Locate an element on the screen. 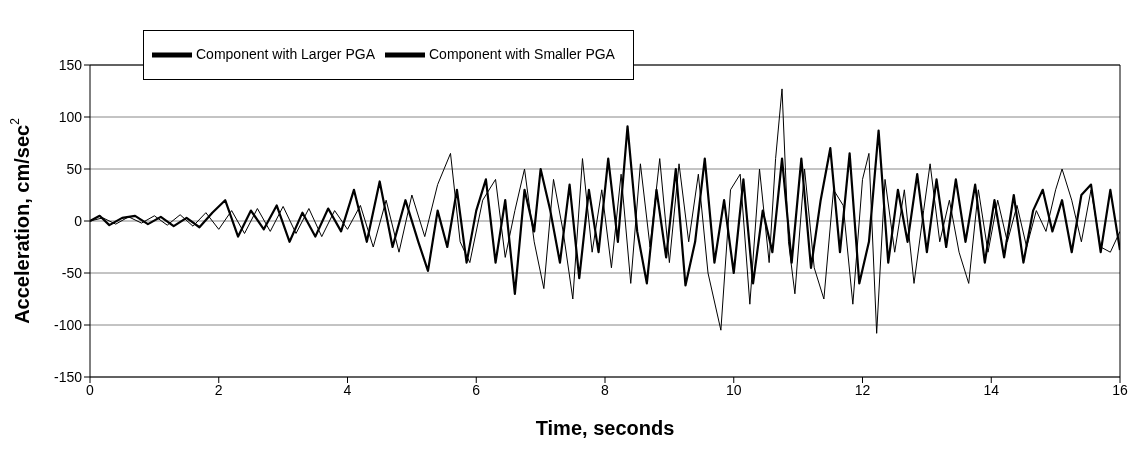 This screenshot has height=457, width=1139. legend-label: Component with Larger PGA is located at coordinates (285, 53).